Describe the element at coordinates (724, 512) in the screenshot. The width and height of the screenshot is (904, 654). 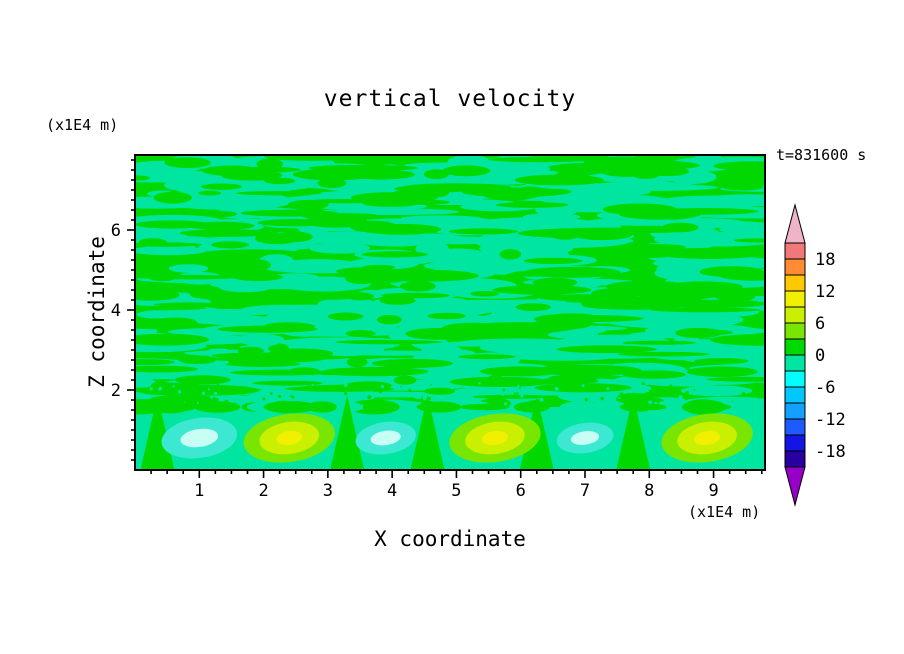
I see `x-axis-unit-label: (x1E4 m)` at that location.